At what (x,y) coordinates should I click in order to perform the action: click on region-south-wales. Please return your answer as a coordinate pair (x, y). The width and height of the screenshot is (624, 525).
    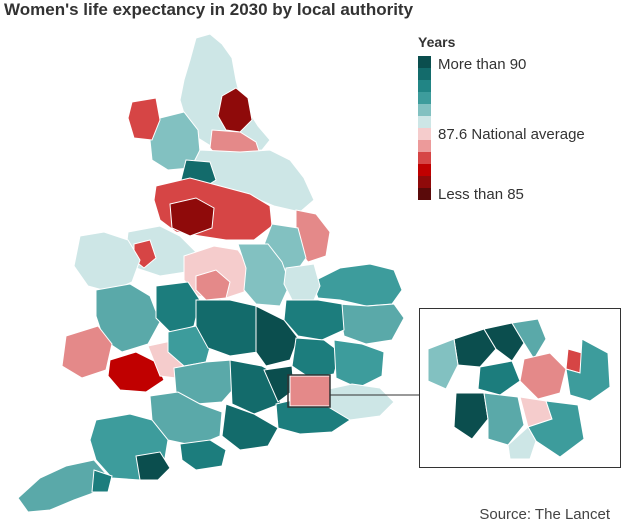
    Looking at the image, I should click on (136, 372).